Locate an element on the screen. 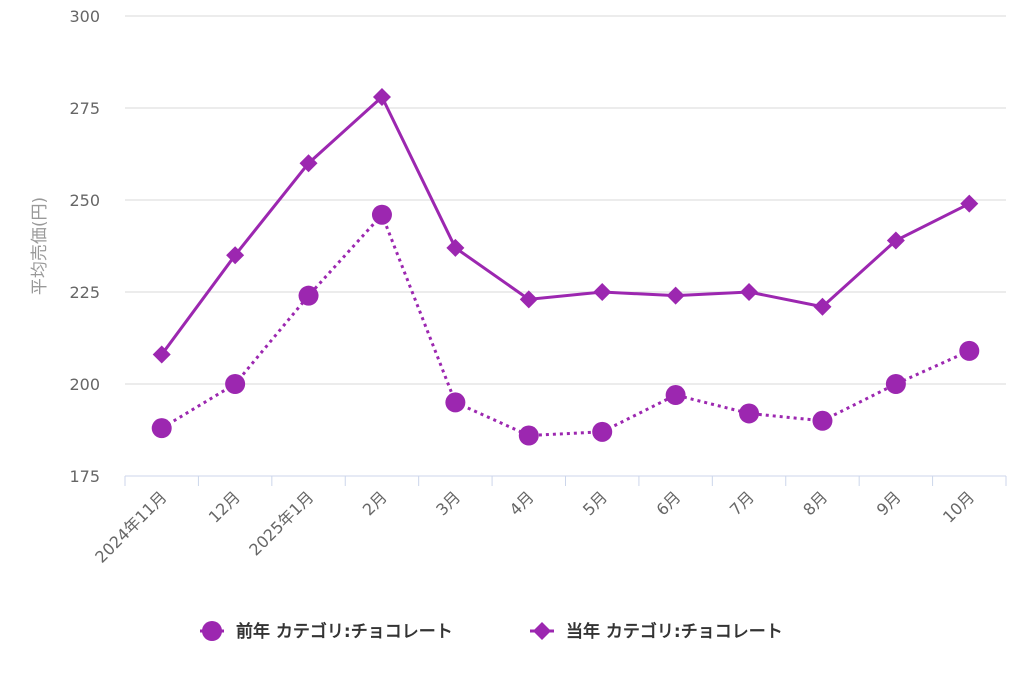  y-tick-label: 275 is located at coordinates (84, 108).